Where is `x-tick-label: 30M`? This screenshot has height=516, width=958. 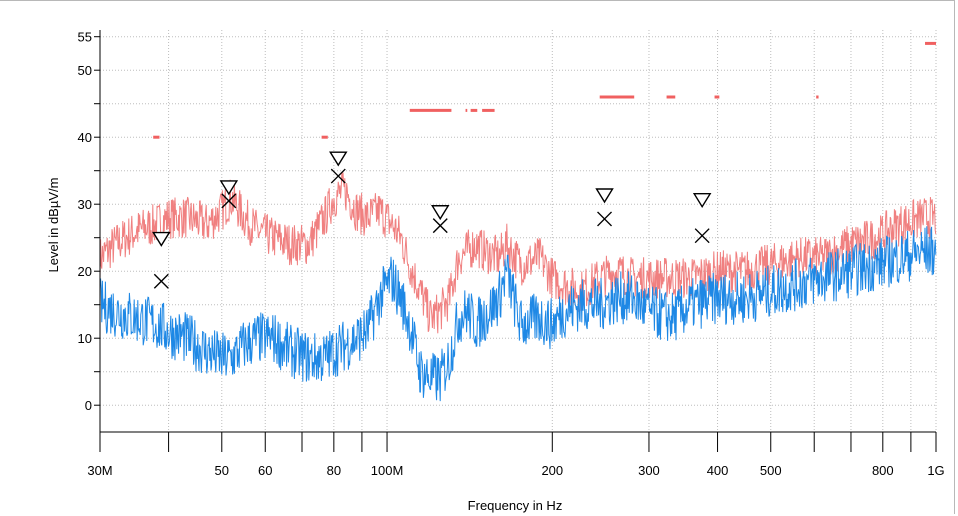
x-tick-label: 30M is located at coordinates (99, 470).